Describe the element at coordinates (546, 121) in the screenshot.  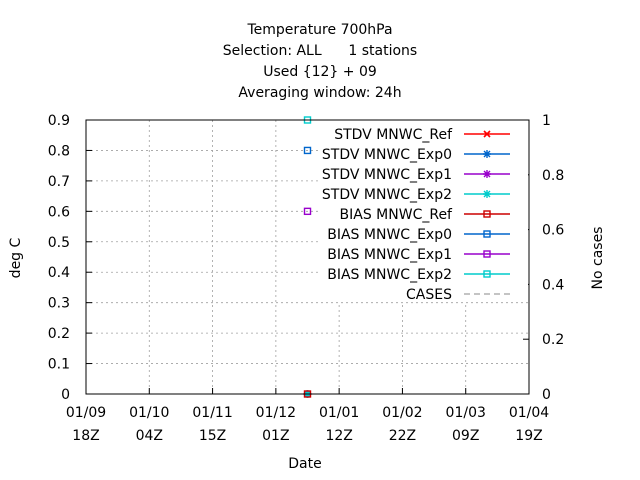
I see `y2-tick-label: 1` at that location.